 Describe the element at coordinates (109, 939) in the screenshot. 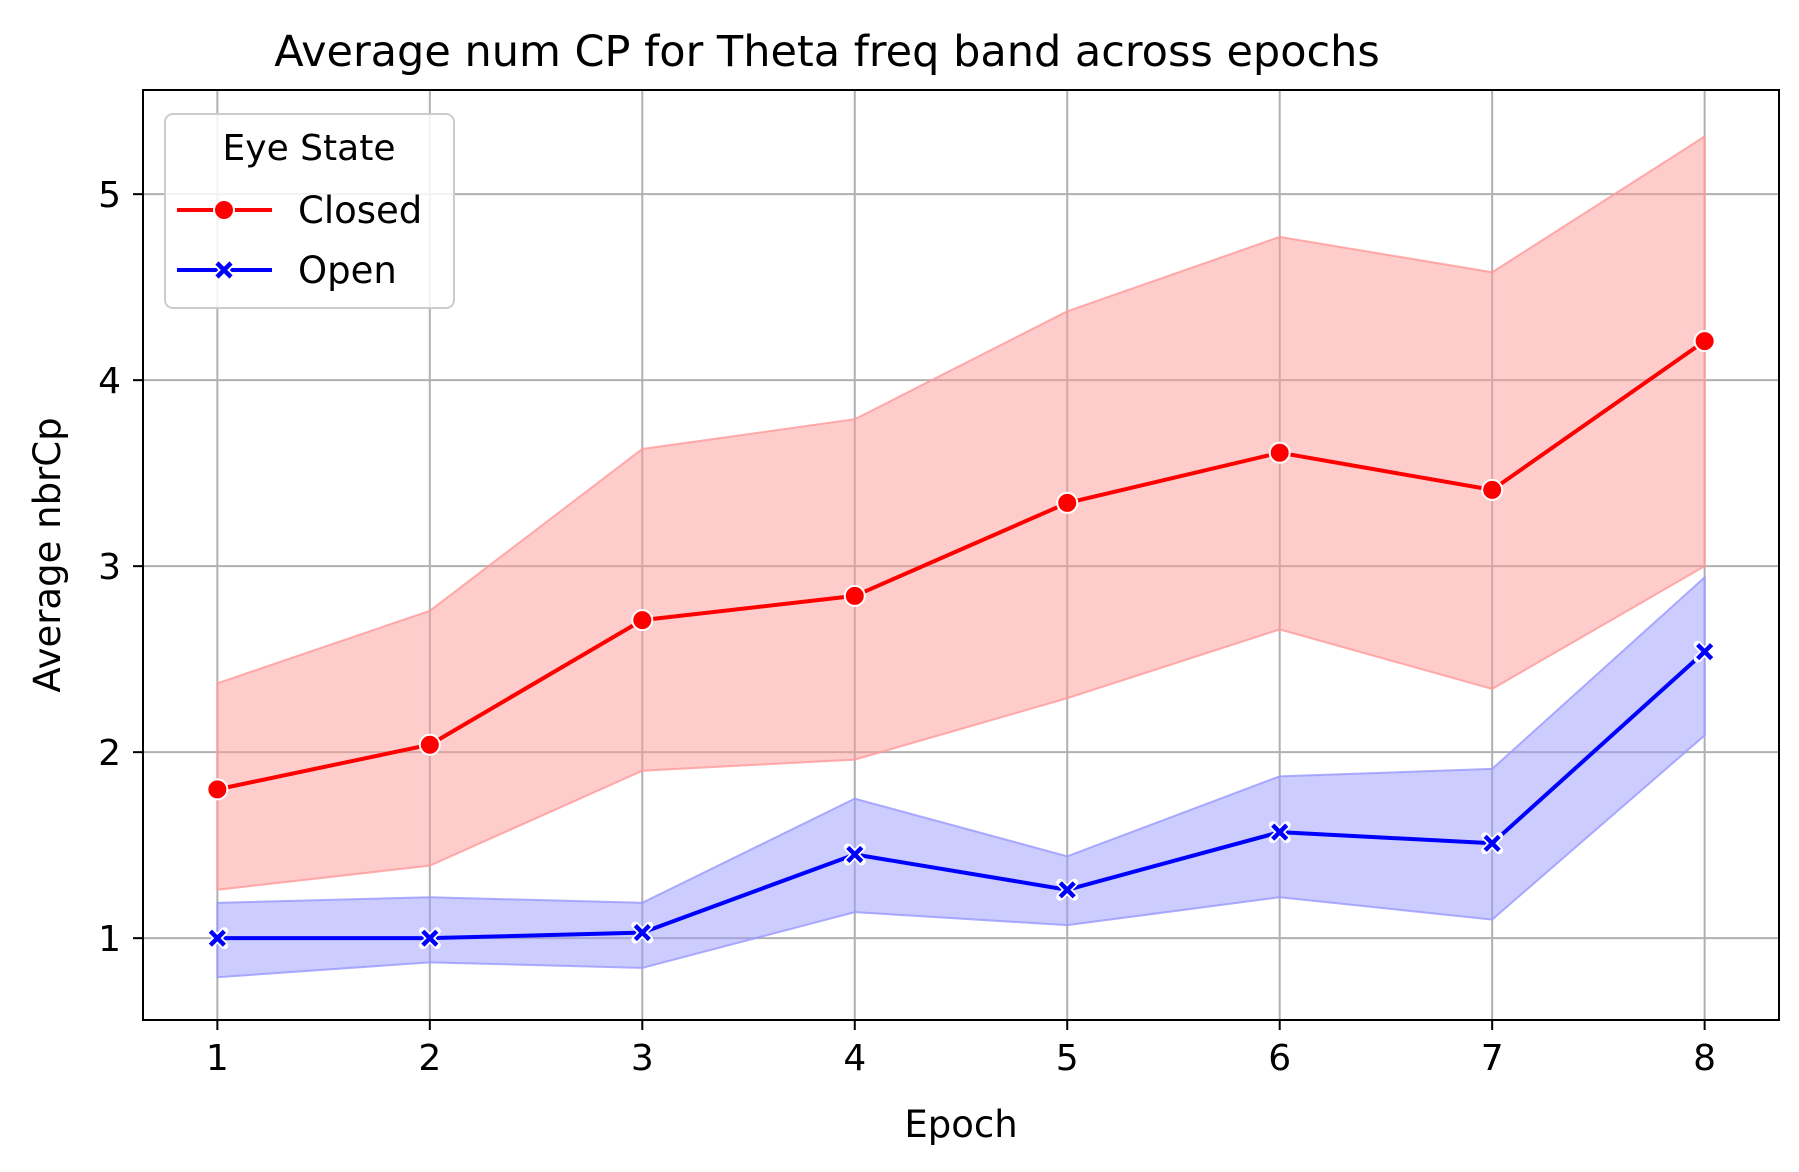

I see `y-tick-label: 1` at that location.